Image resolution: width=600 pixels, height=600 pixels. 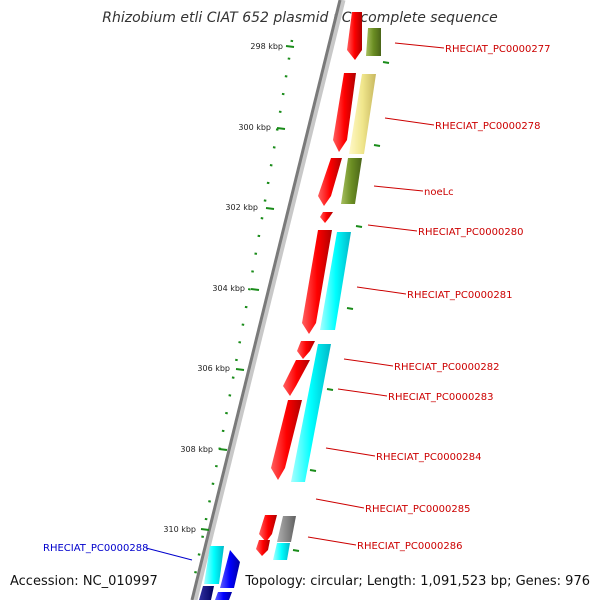 I want to click on gene-label-286: RHECIAT_PC0000286, so click(x=409, y=546).